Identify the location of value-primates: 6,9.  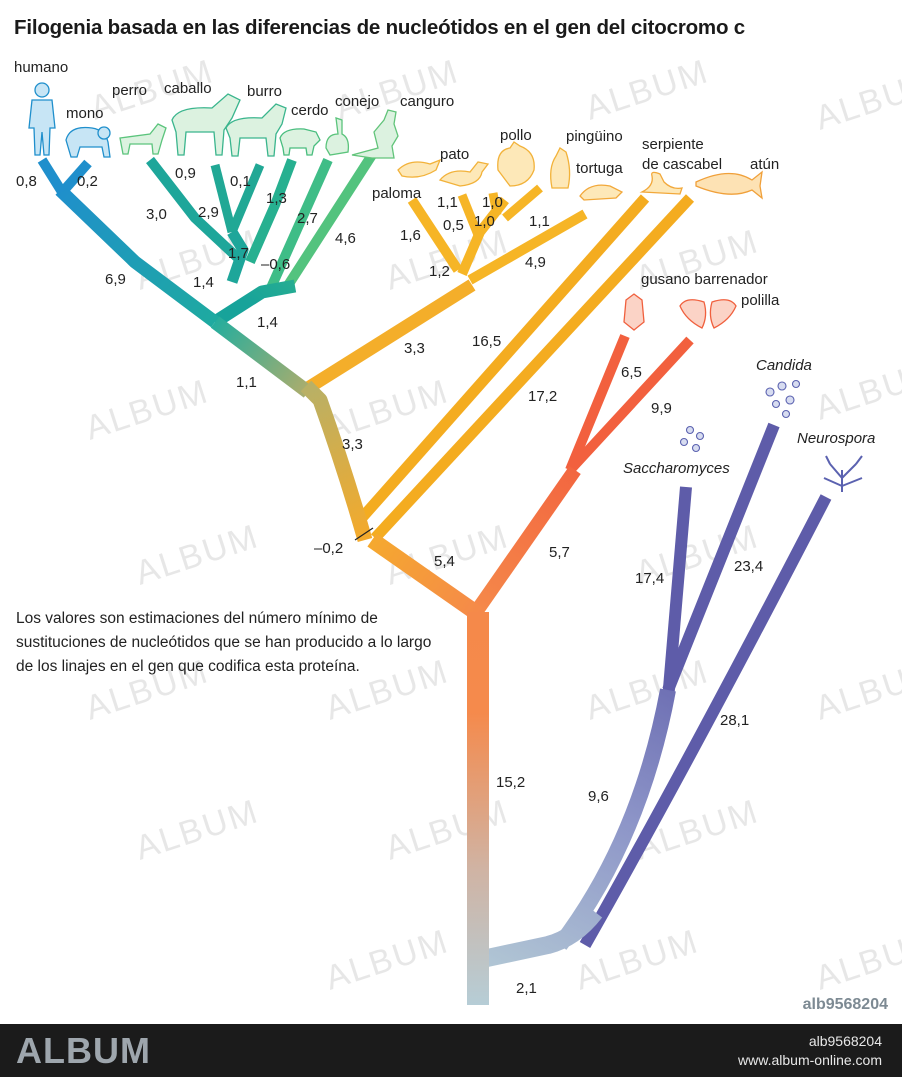
(115, 279).